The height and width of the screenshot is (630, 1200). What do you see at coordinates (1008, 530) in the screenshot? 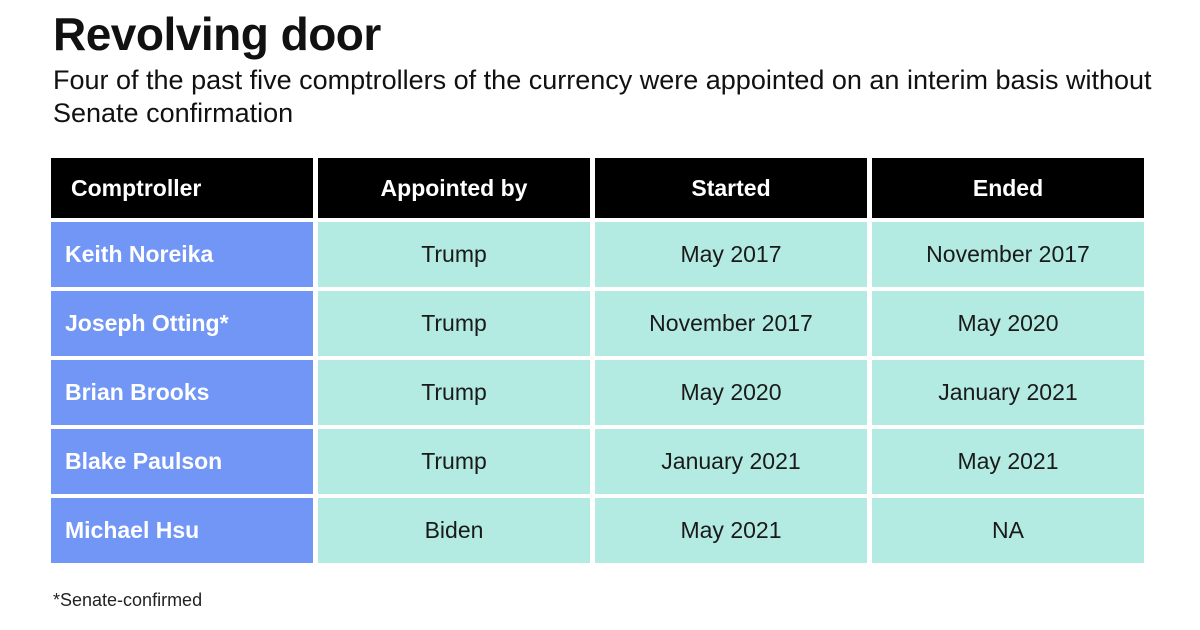
I see `ended-cell: NA` at bounding box center [1008, 530].